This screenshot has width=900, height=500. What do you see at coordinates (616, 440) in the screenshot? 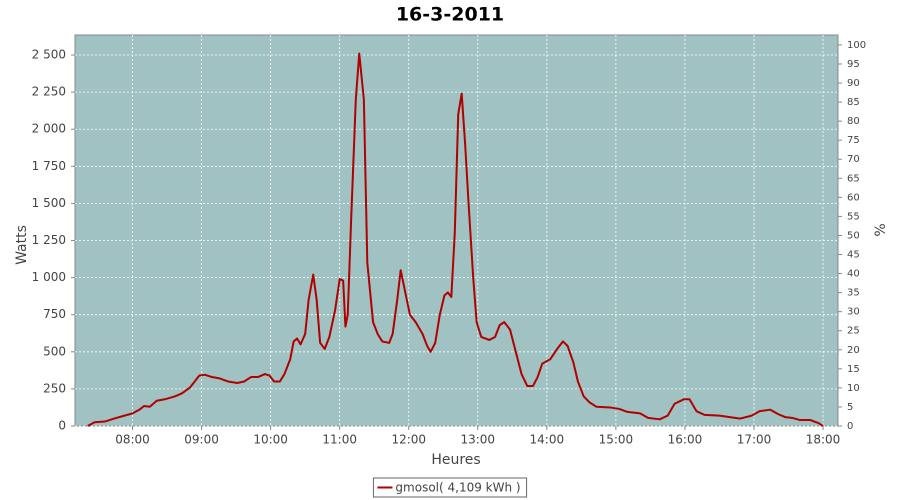
I see `x-tick-label: 15:00` at bounding box center [616, 440].